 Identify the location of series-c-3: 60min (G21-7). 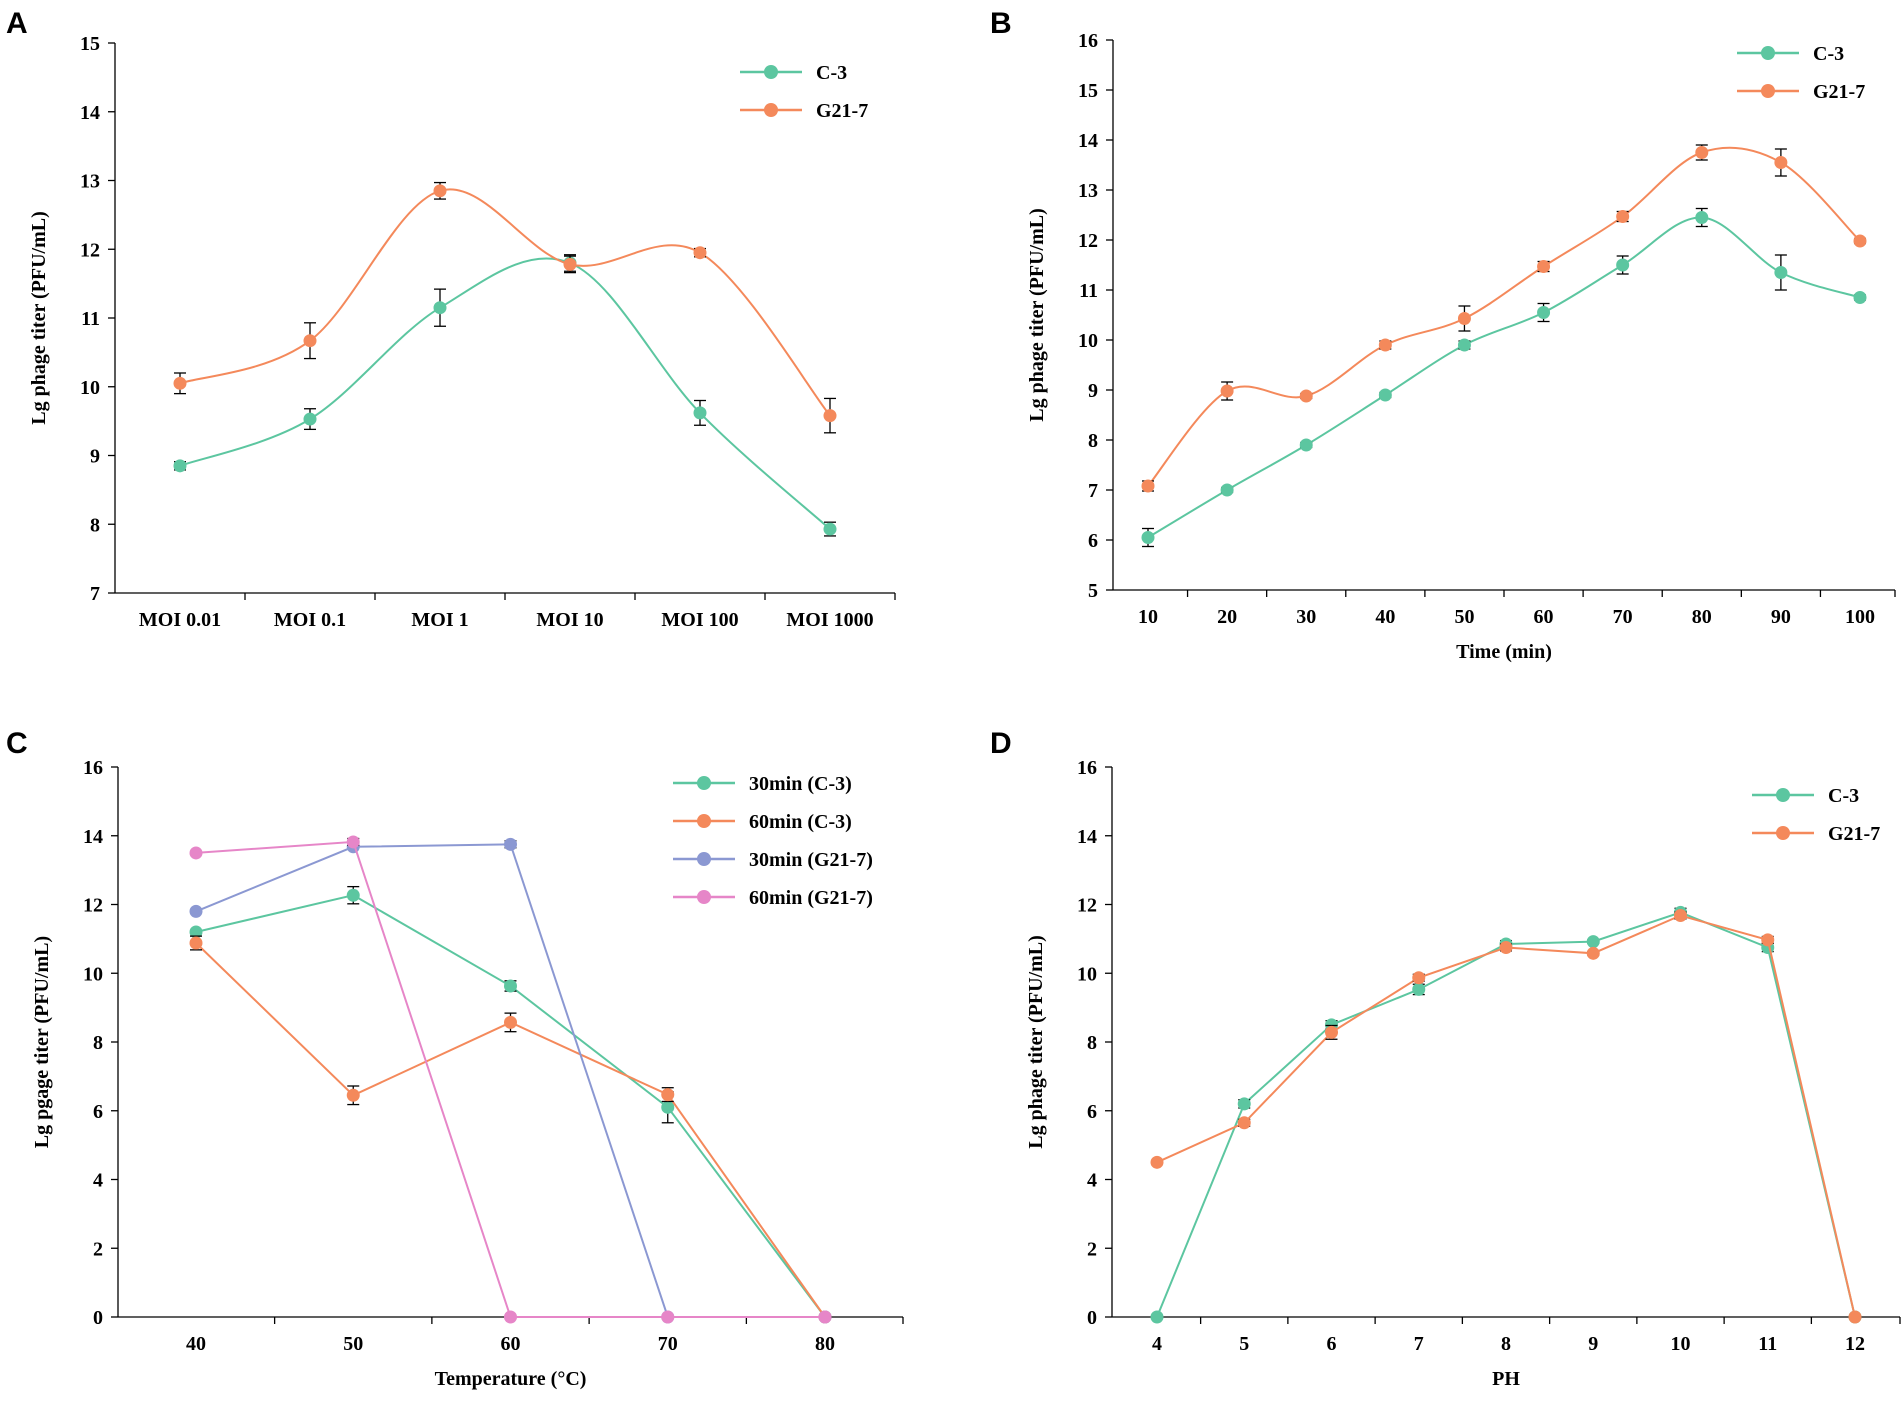
(531, 1079).